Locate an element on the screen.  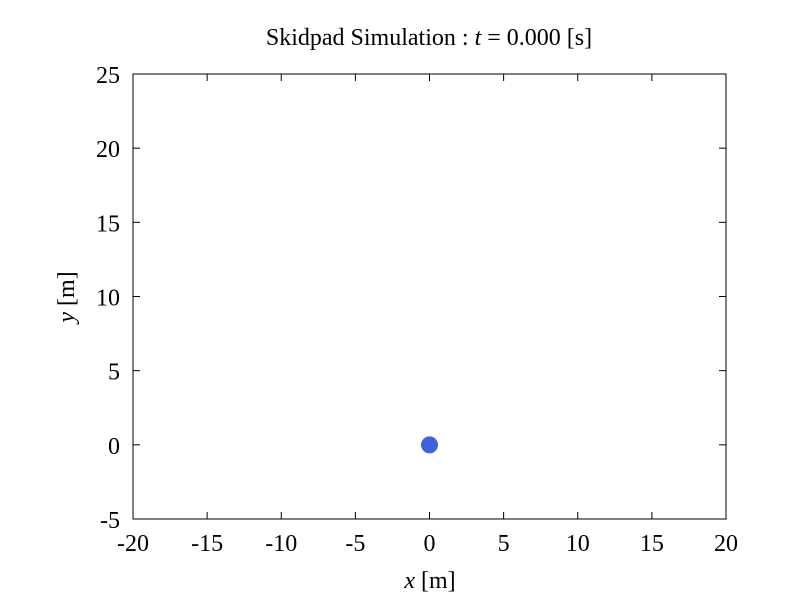
x-tick-label-0: 0 is located at coordinates (430, 544).